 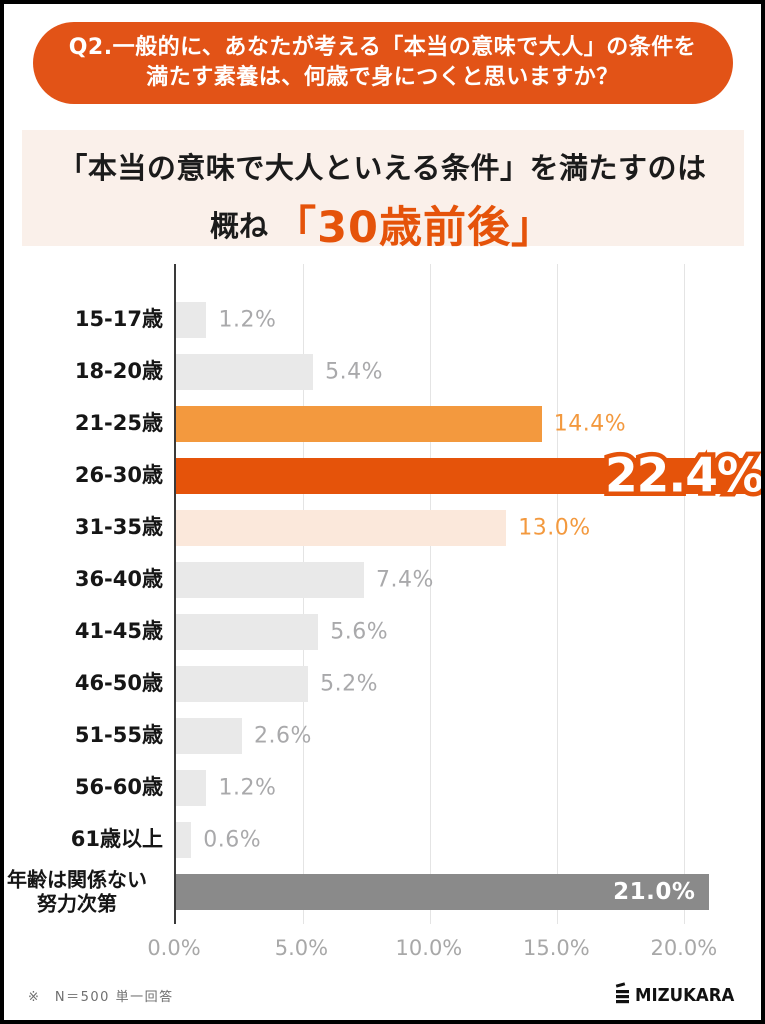 What do you see at coordinates (232, 840) in the screenshot?
I see `value-label: 0.6%` at bounding box center [232, 840].